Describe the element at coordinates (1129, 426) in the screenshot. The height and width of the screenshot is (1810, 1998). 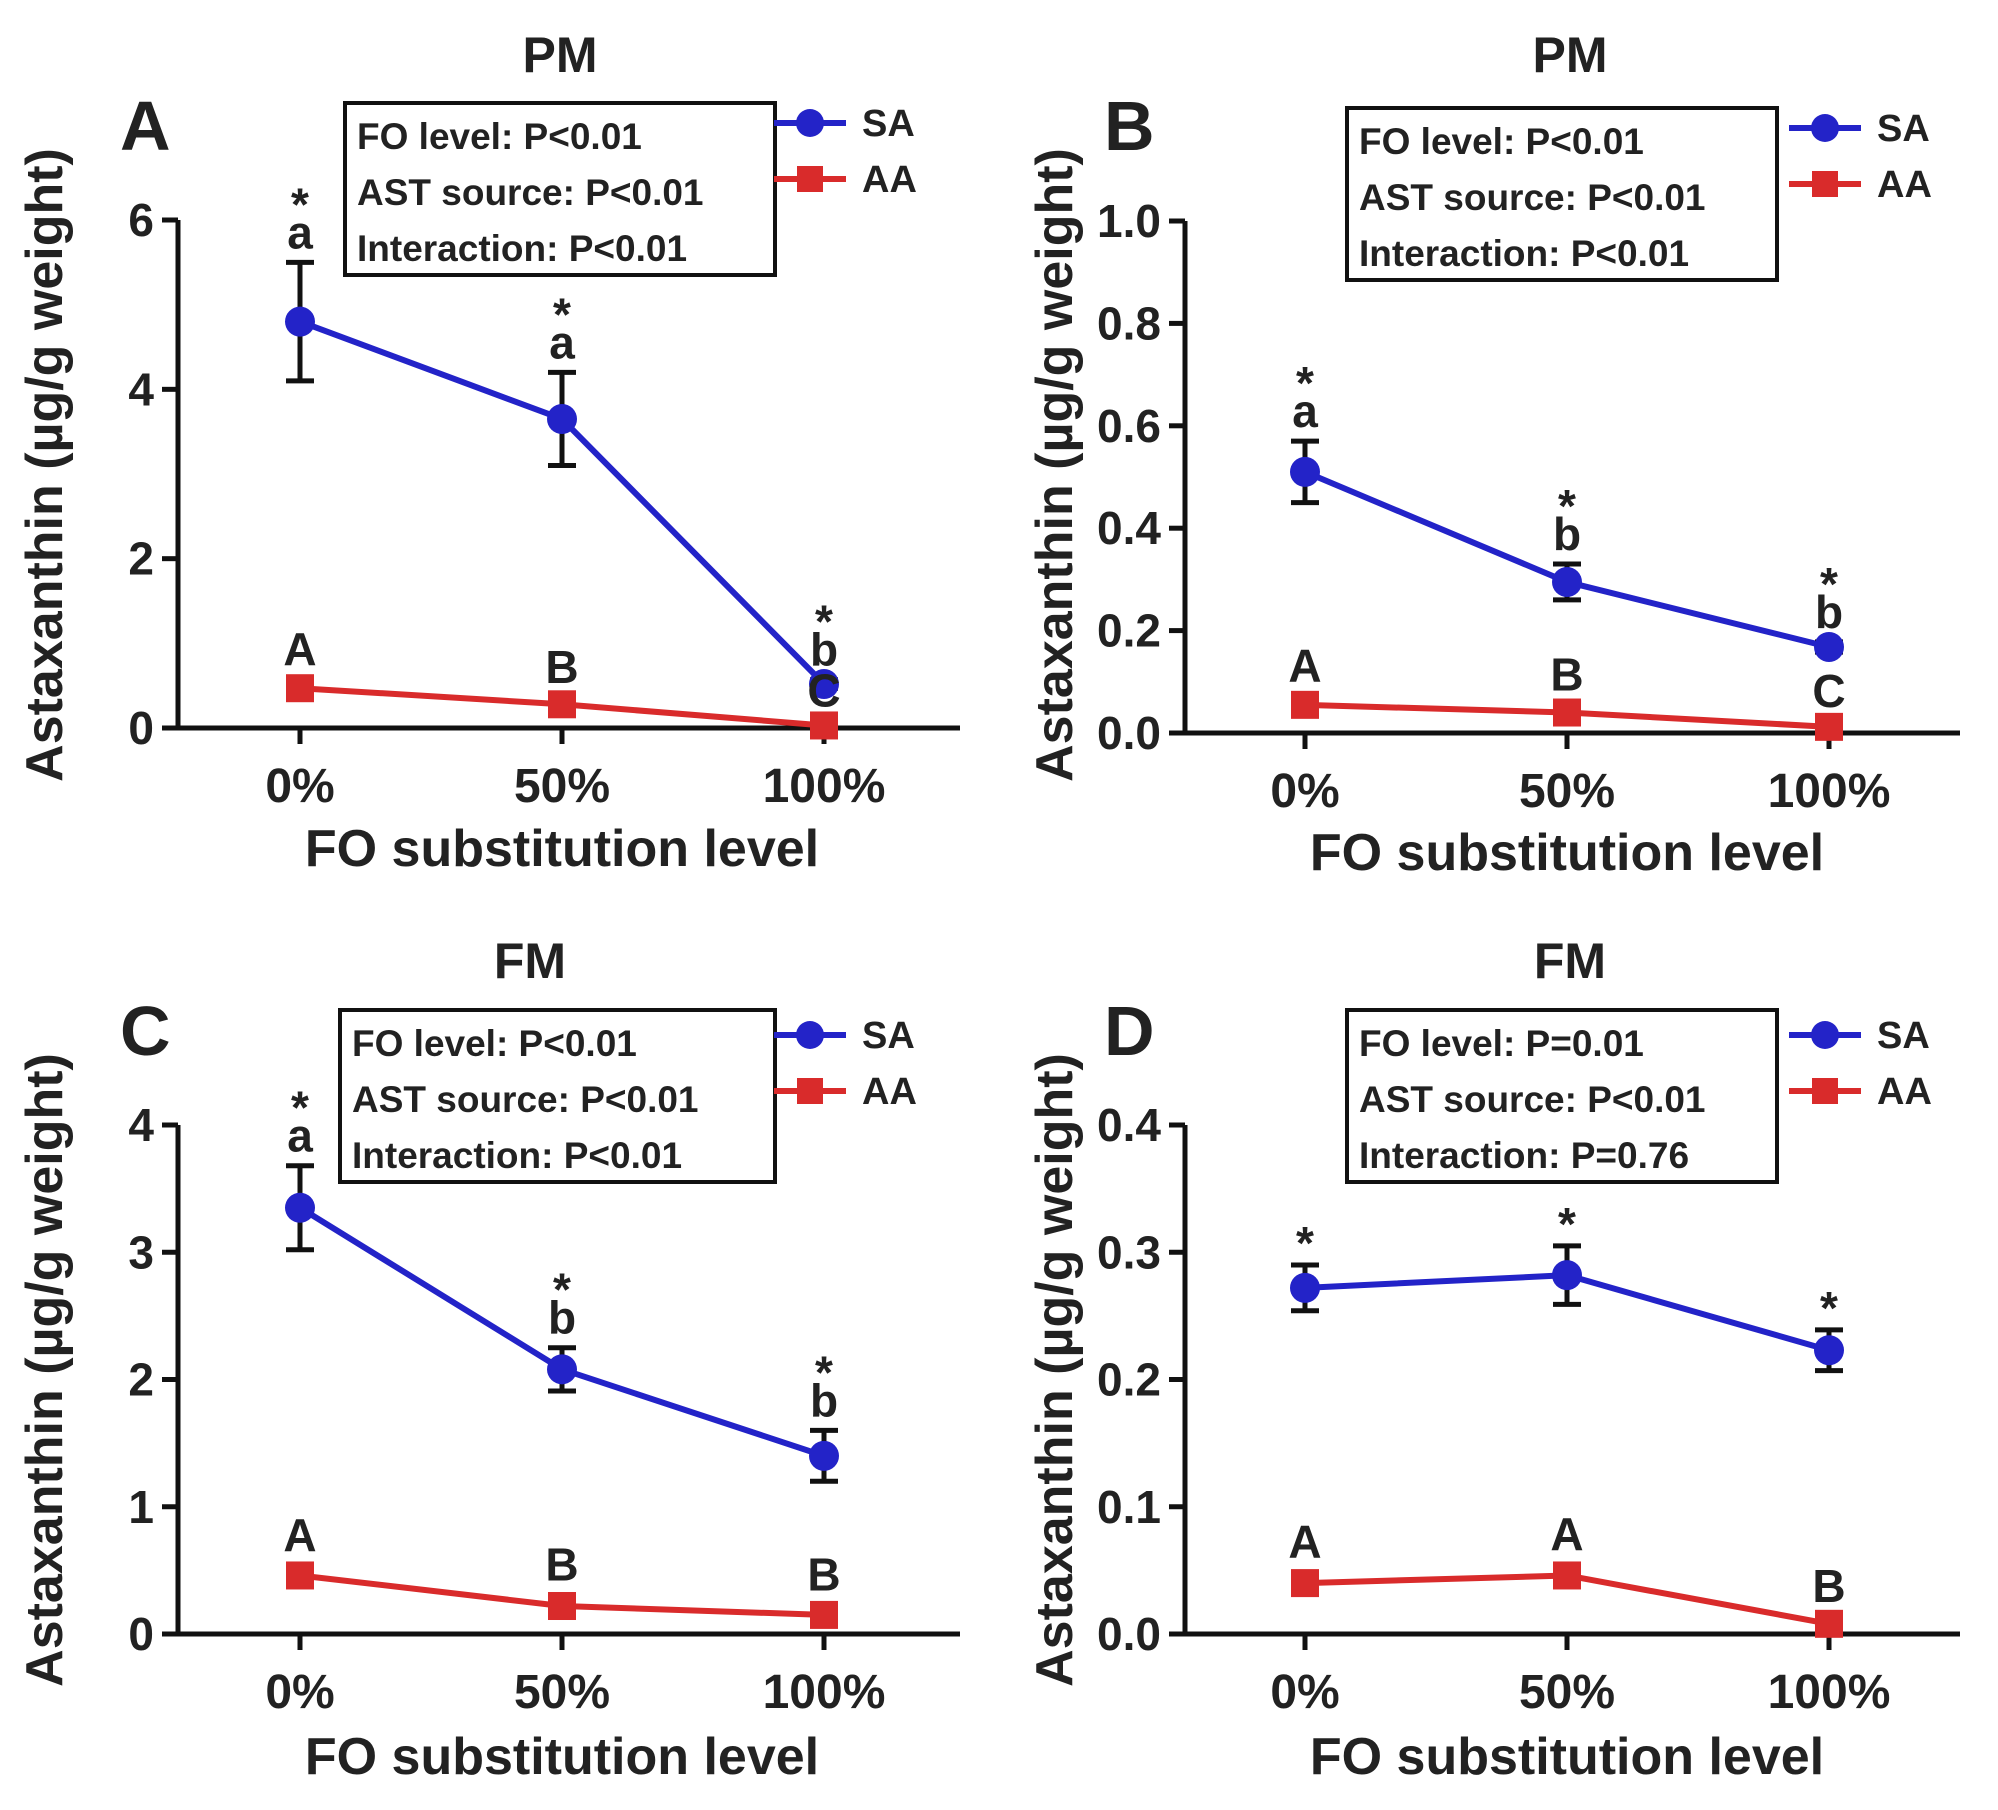
I see `y-tick-label: 0.6` at that location.